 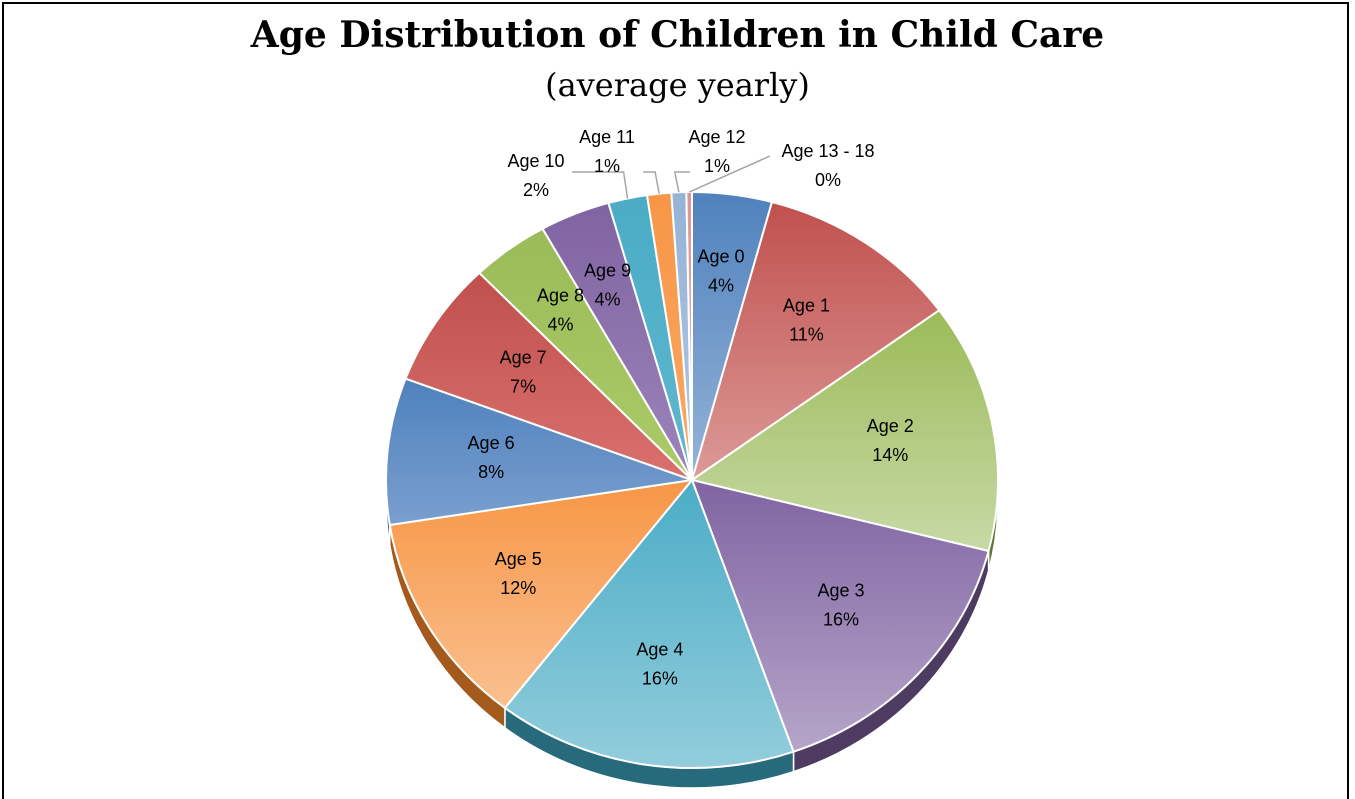 I want to click on slice-label-age-10: Age 10, so click(x=535, y=161).